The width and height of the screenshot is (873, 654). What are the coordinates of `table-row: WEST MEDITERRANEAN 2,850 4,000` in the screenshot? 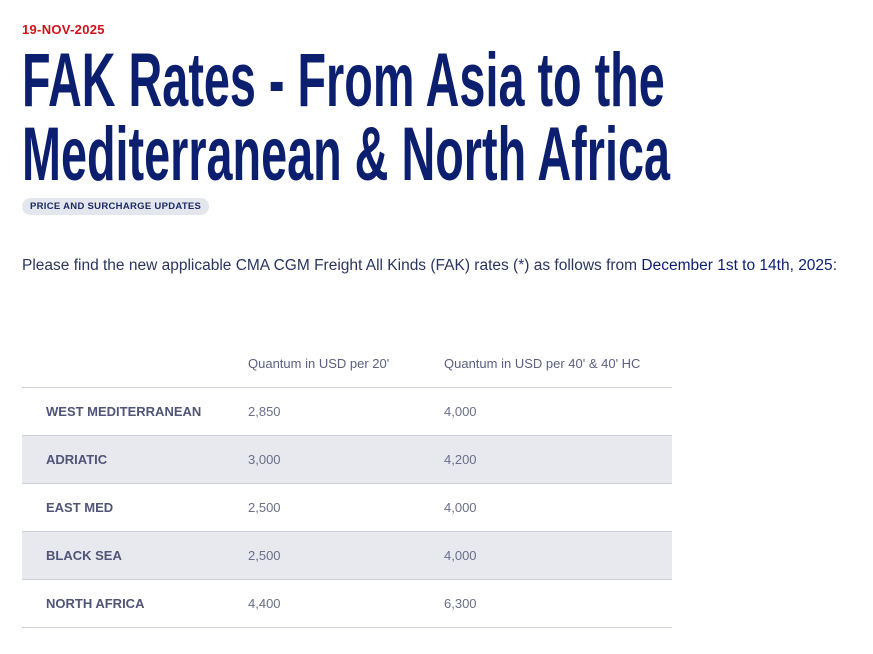 It's located at (347, 411).